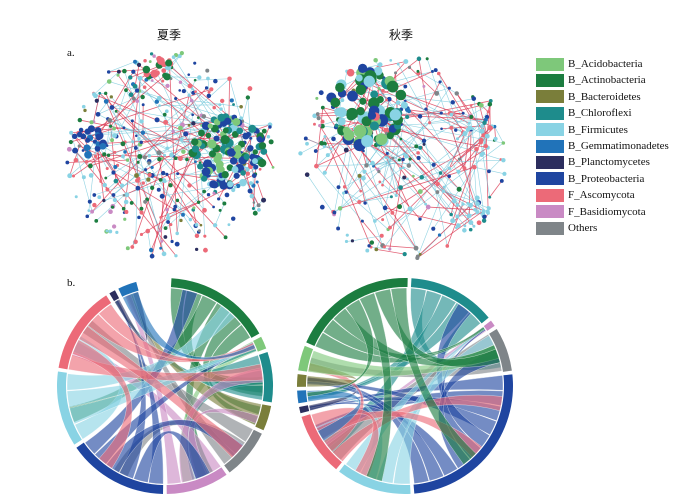 The width and height of the screenshot is (699, 497). What do you see at coordinates (585, 195) in the screenshot?
I see `legend-item: F_Ascomycota` at bounding box center [585, 195].